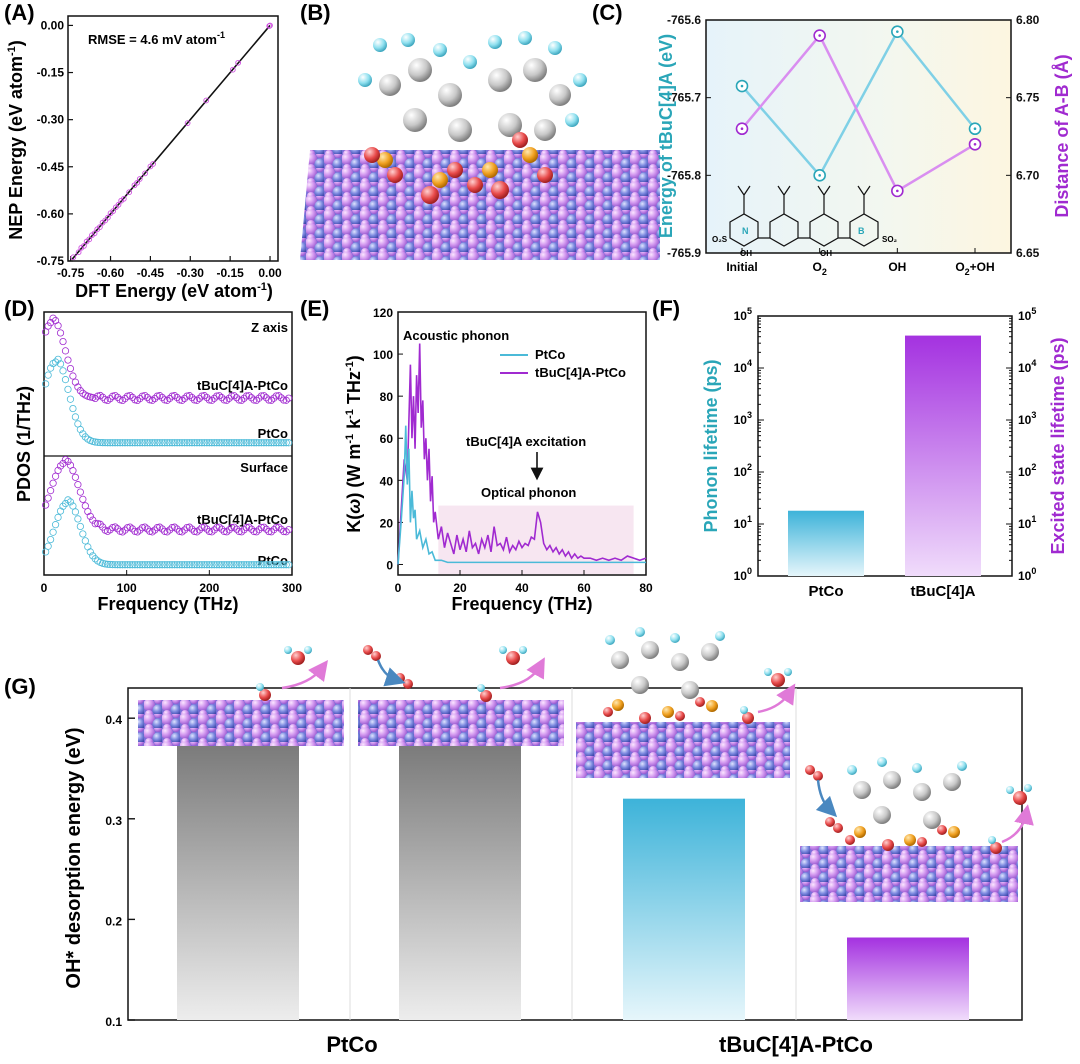  What do you see at coordinates (743, 418) in the screenshot?
I see `panel-f-left-tick-label: 10³` at bounding box center [743, 418].